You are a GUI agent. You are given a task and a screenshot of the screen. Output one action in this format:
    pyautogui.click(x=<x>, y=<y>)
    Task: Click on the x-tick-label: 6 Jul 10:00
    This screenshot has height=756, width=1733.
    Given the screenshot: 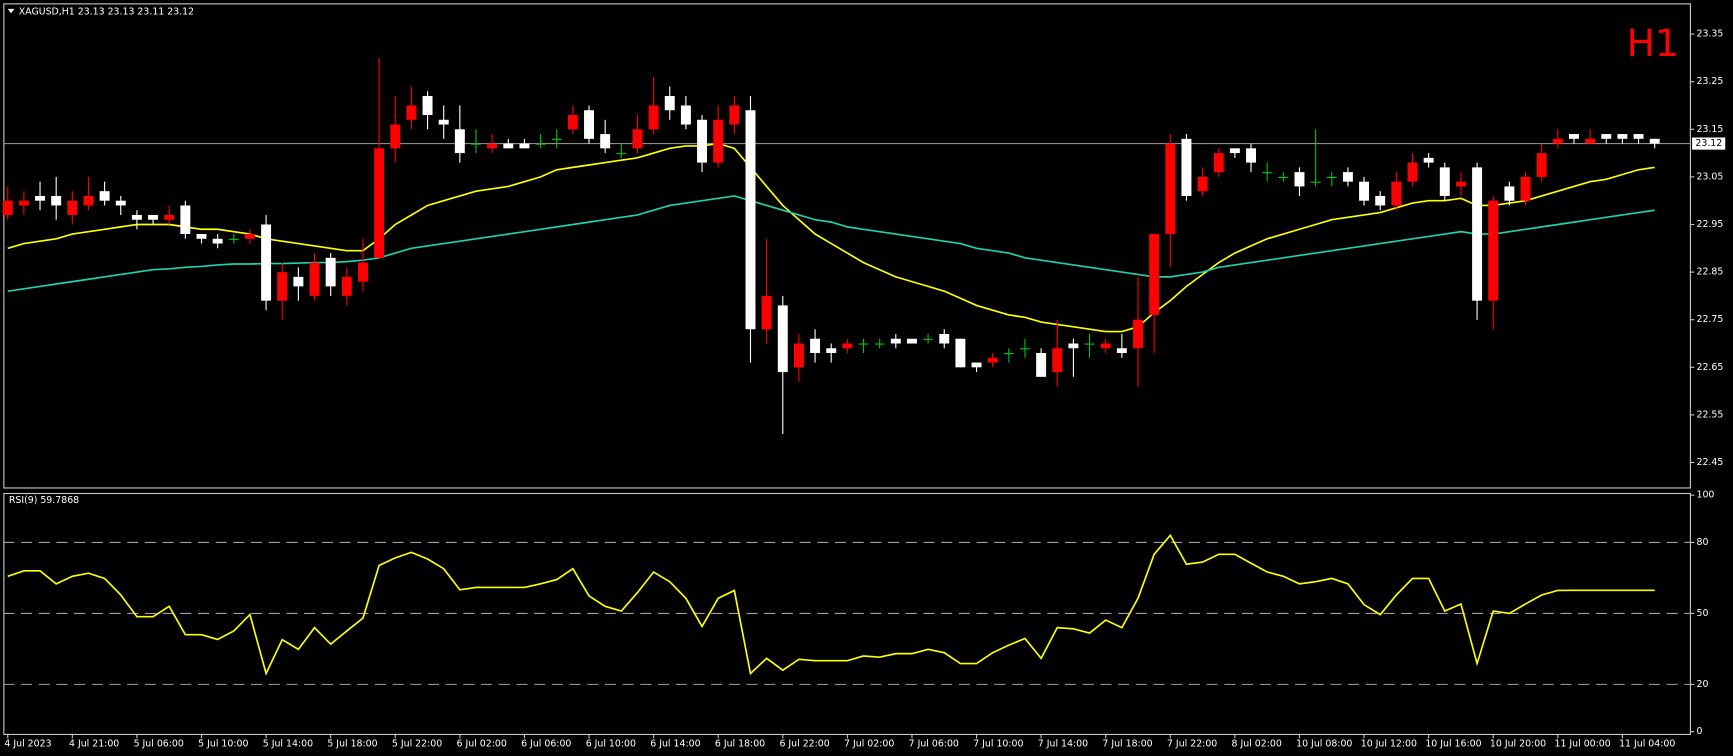 What is the action you would take?
    pyautogui.click(x=611, y=743)
    